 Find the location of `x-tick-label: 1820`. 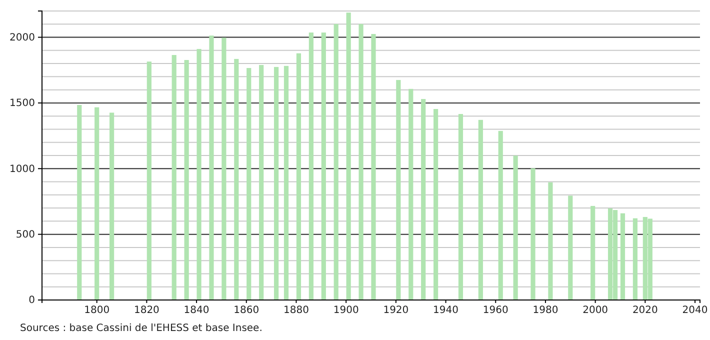

x-tick-label: 1820 is located at coordinates (147, 310).